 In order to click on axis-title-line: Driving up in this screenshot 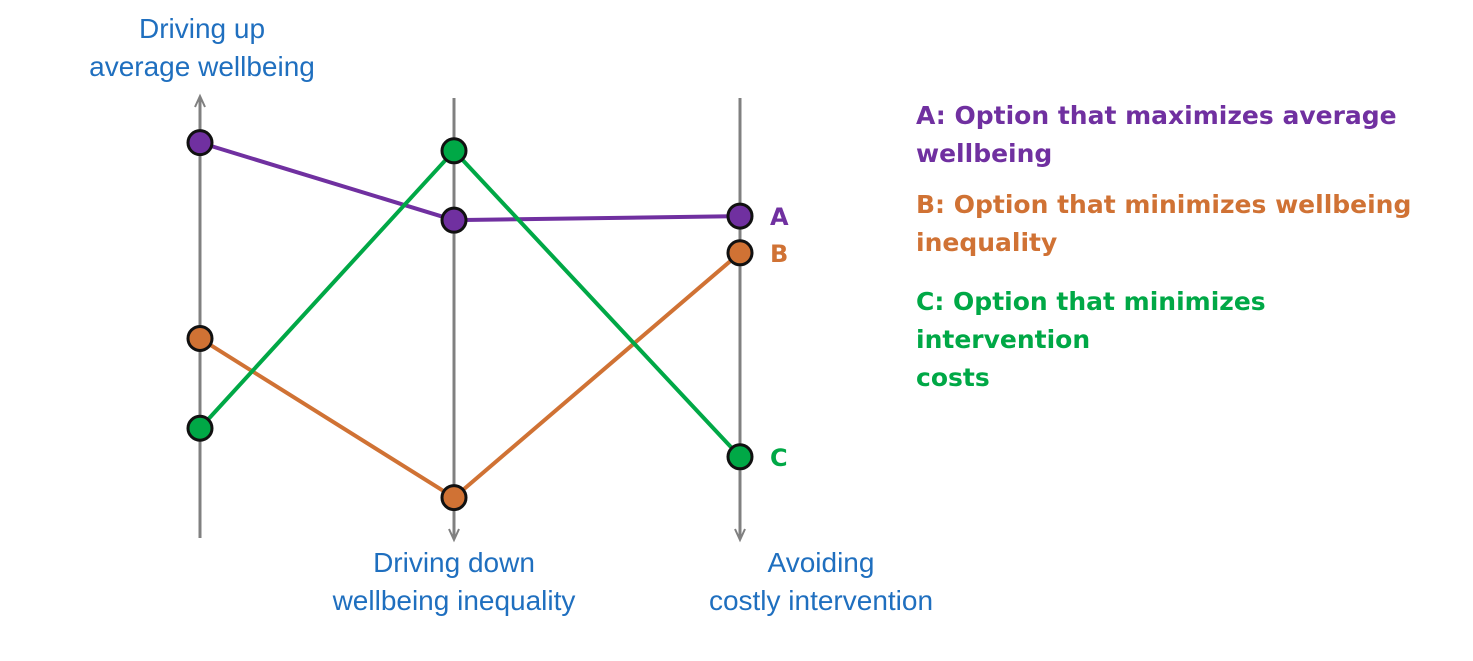, I will do `click(202, 28)`.